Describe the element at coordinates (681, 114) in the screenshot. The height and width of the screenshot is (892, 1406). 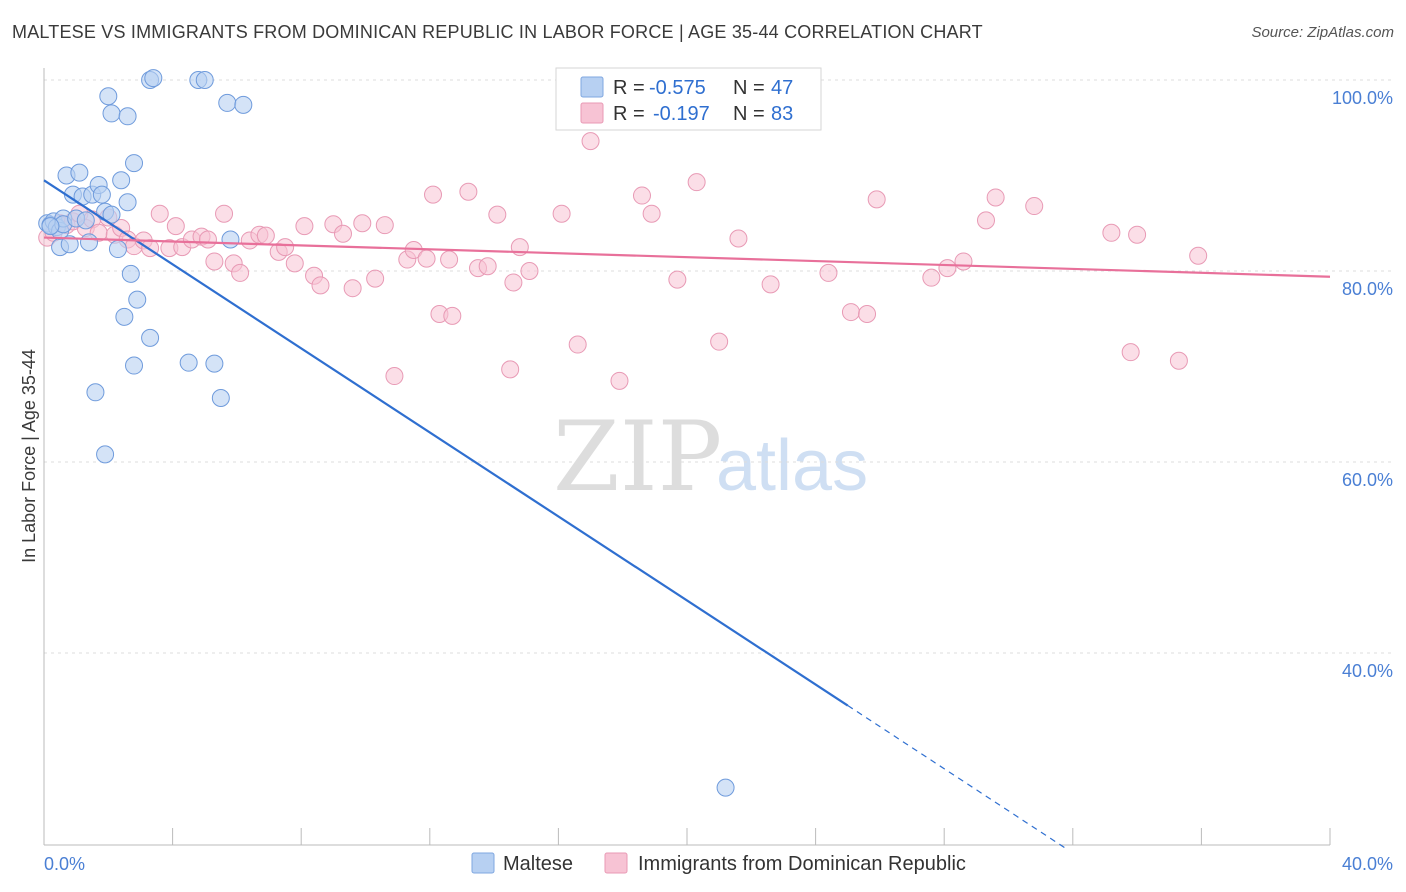
I see `dominican-r-value: -0.197` at that location.